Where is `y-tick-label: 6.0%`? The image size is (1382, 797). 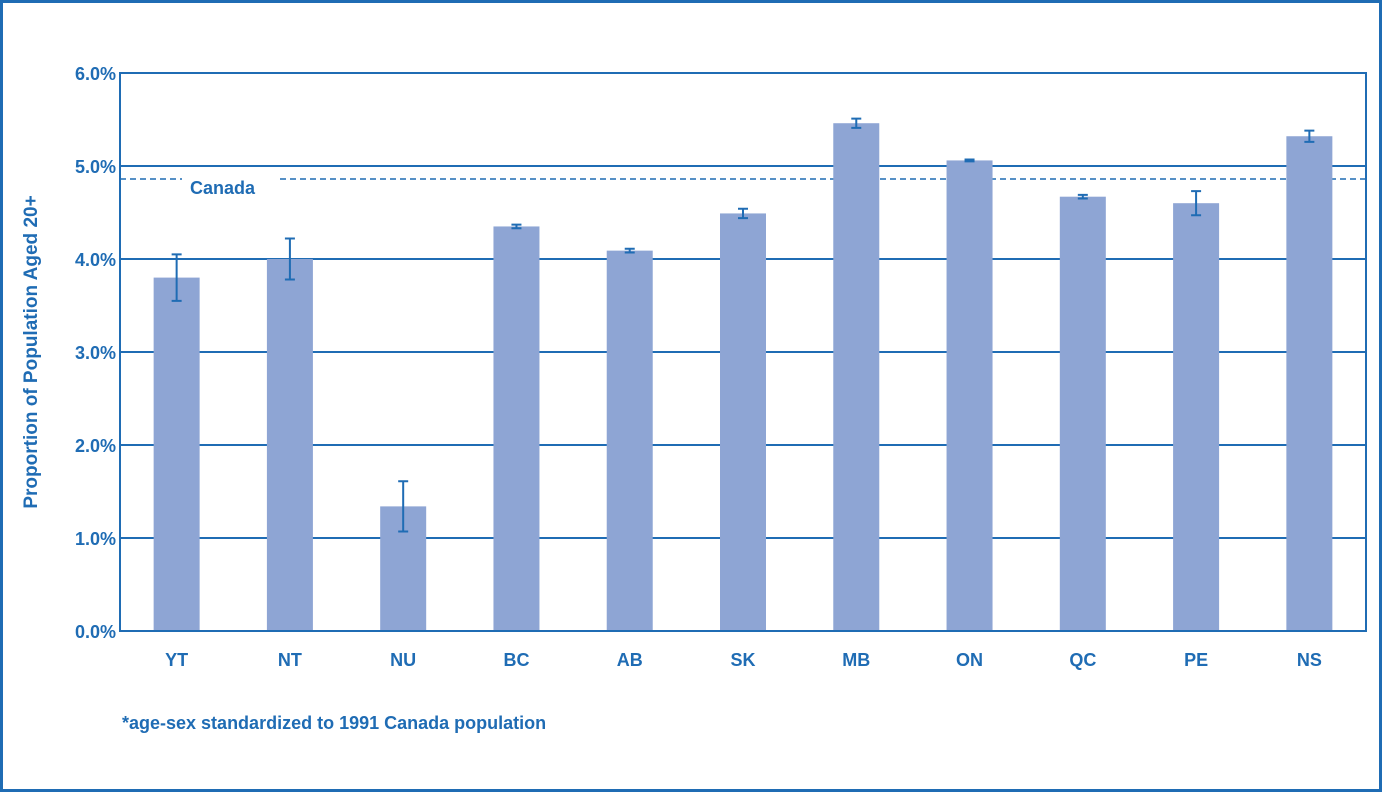
y-tick-label: 6.0% is located at coordinates (95, 74).